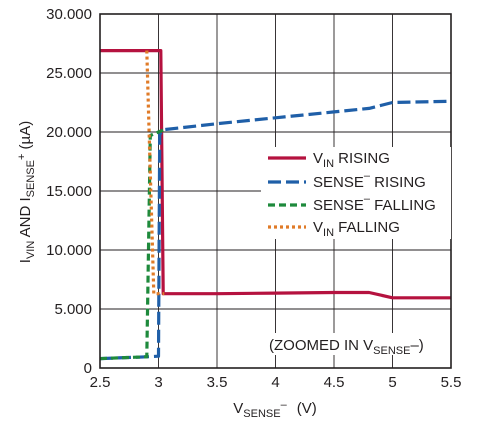 This screenshot has height=423, width=481. I want to click on legend-label-sense-falling: SENSE– FALLING, so click(374, 203).